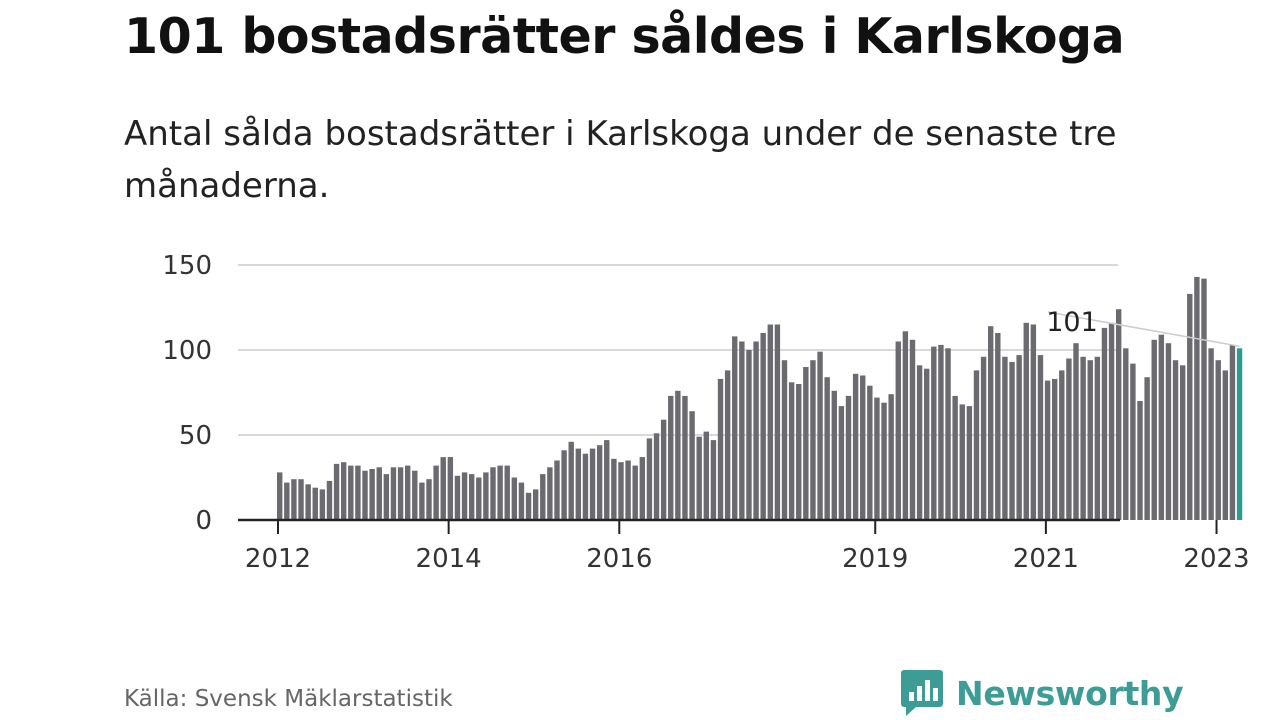  What do you see at coordinates (187, 266) in the screenshot?
I see `y-tick-label: 150` at bounding box center [187, 266].